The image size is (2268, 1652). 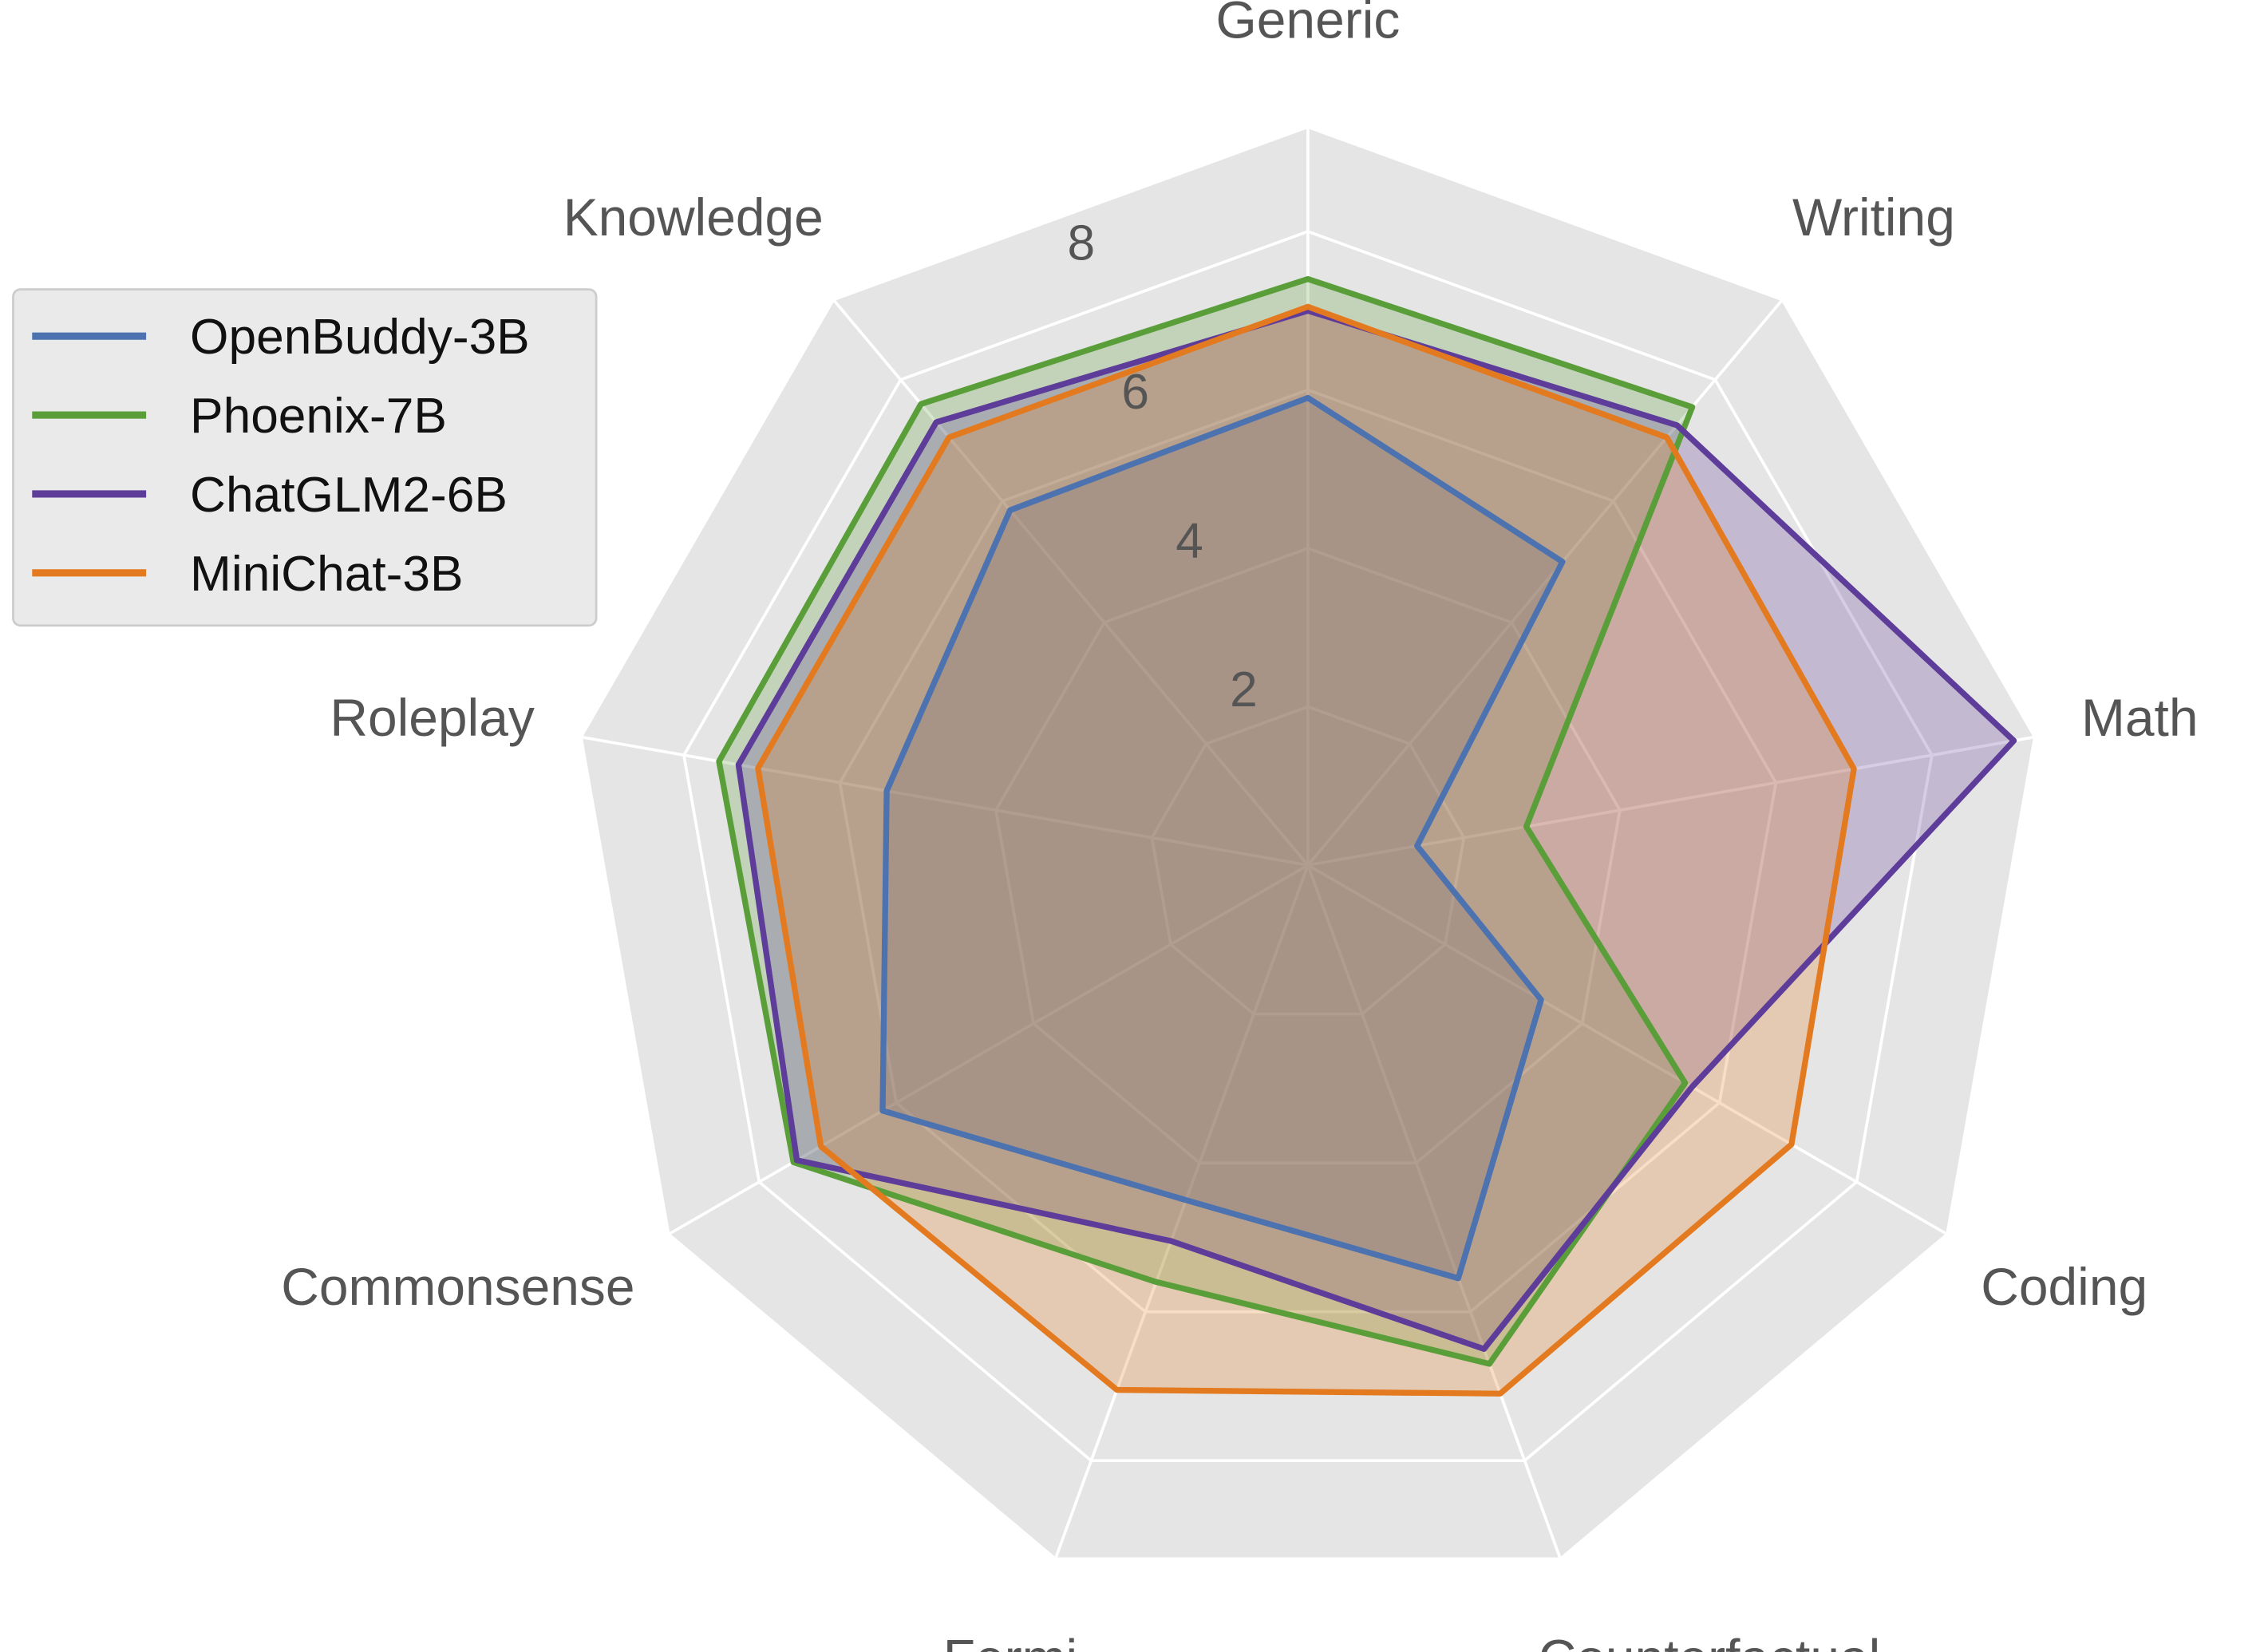 What do you see at coordinates (1182, 1211) in the screenshot?
I see `spoke-fermi` at bounding box center [1182, 1211].